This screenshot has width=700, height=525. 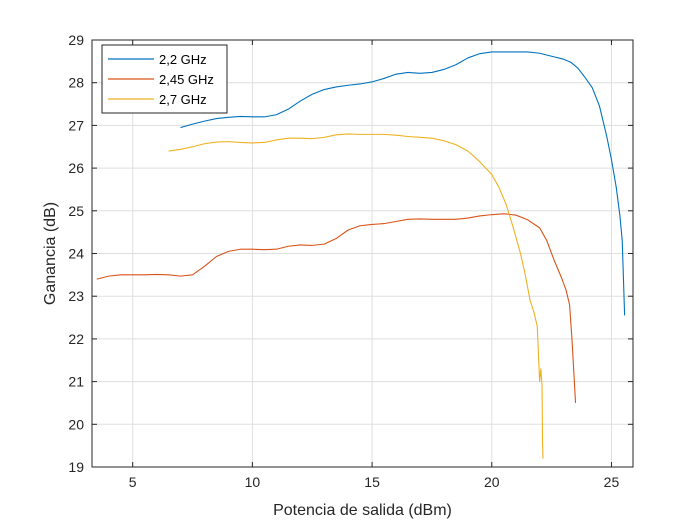 I want to click on y-tick-label: 20, so click(x=76, y=424).